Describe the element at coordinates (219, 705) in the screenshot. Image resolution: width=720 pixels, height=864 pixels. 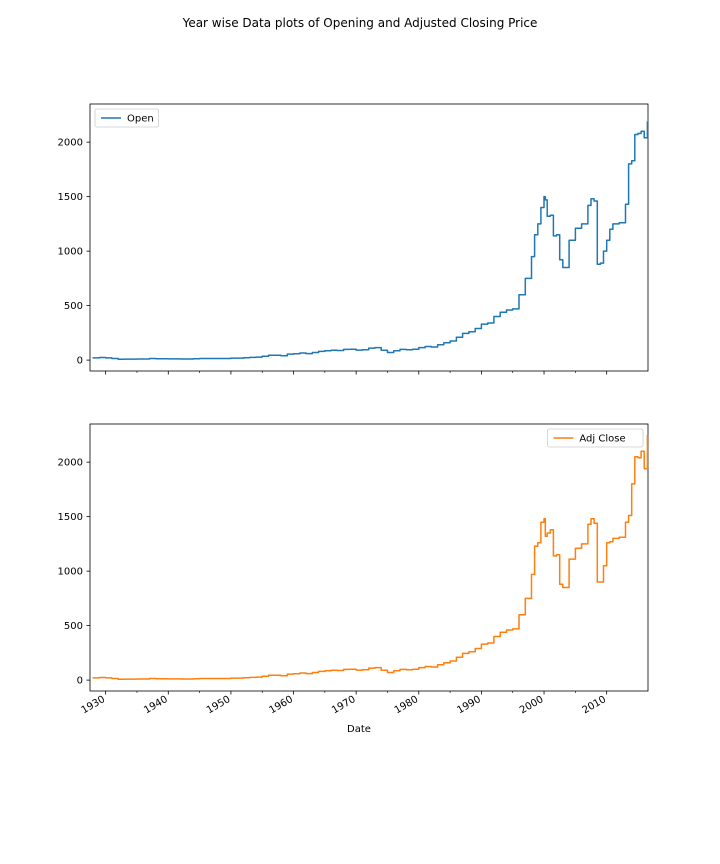
I see `x-tick-label: 1950` at that location.